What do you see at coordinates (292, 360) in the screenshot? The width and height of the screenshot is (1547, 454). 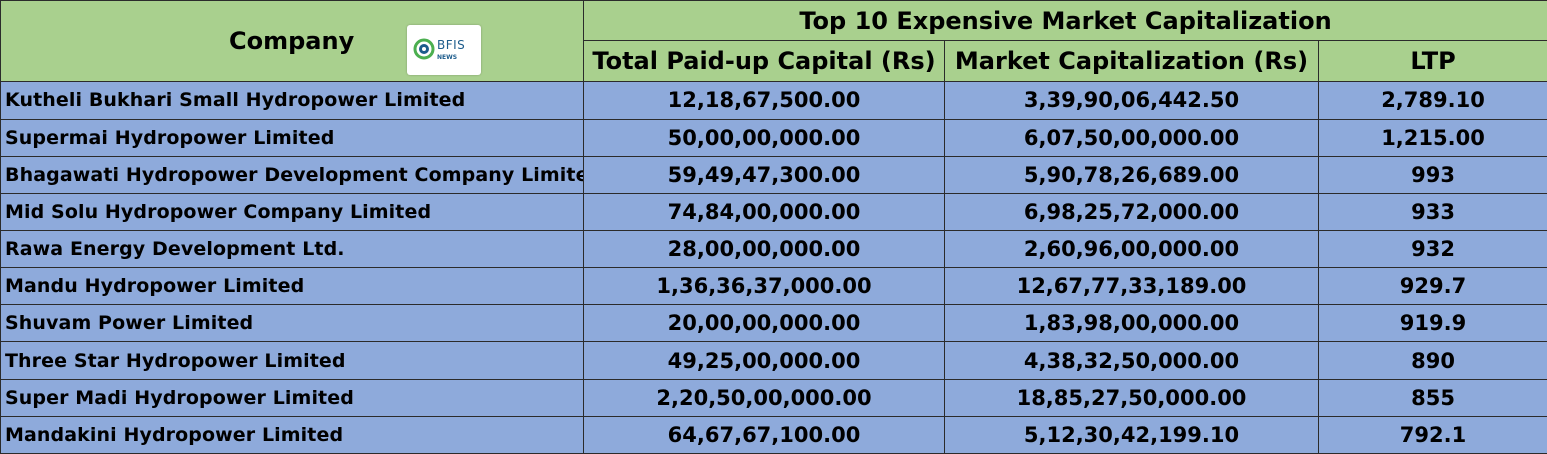 I see `company-cell: Three Star Hydropower Limited` at bounding box center [292, 360].